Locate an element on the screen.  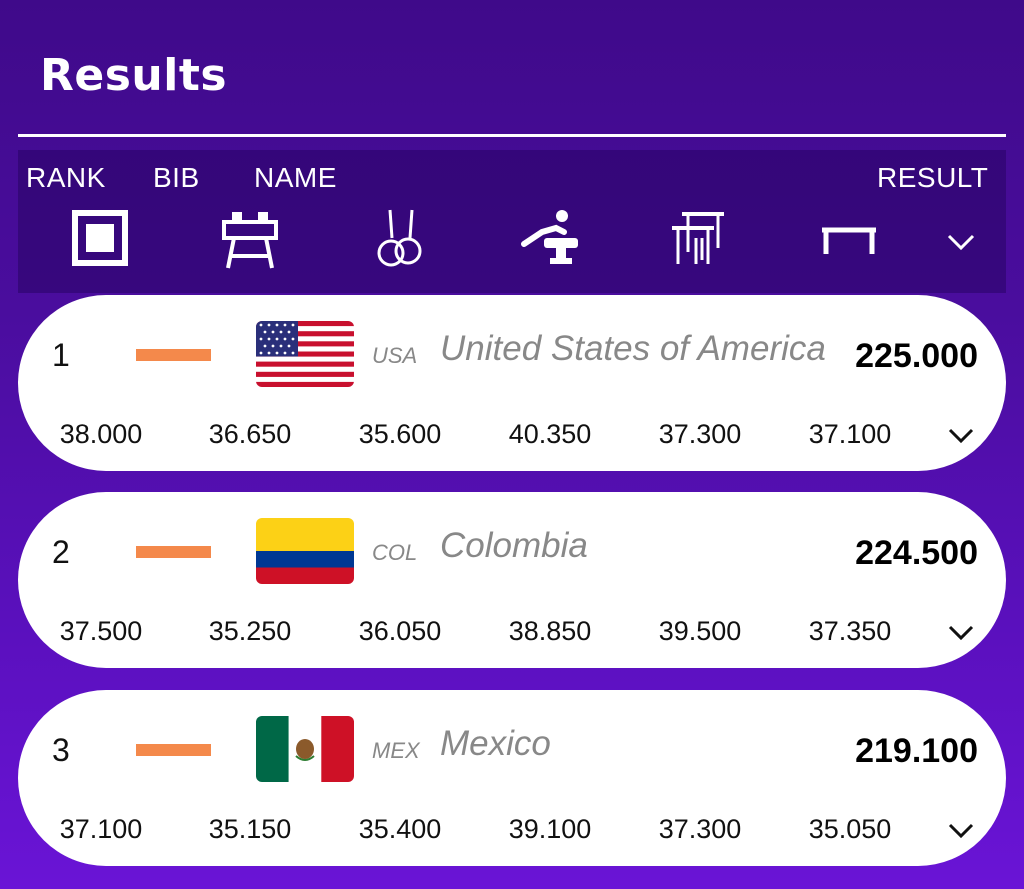
apparatus-score: 37.350 is located at coordinates (850, 631).